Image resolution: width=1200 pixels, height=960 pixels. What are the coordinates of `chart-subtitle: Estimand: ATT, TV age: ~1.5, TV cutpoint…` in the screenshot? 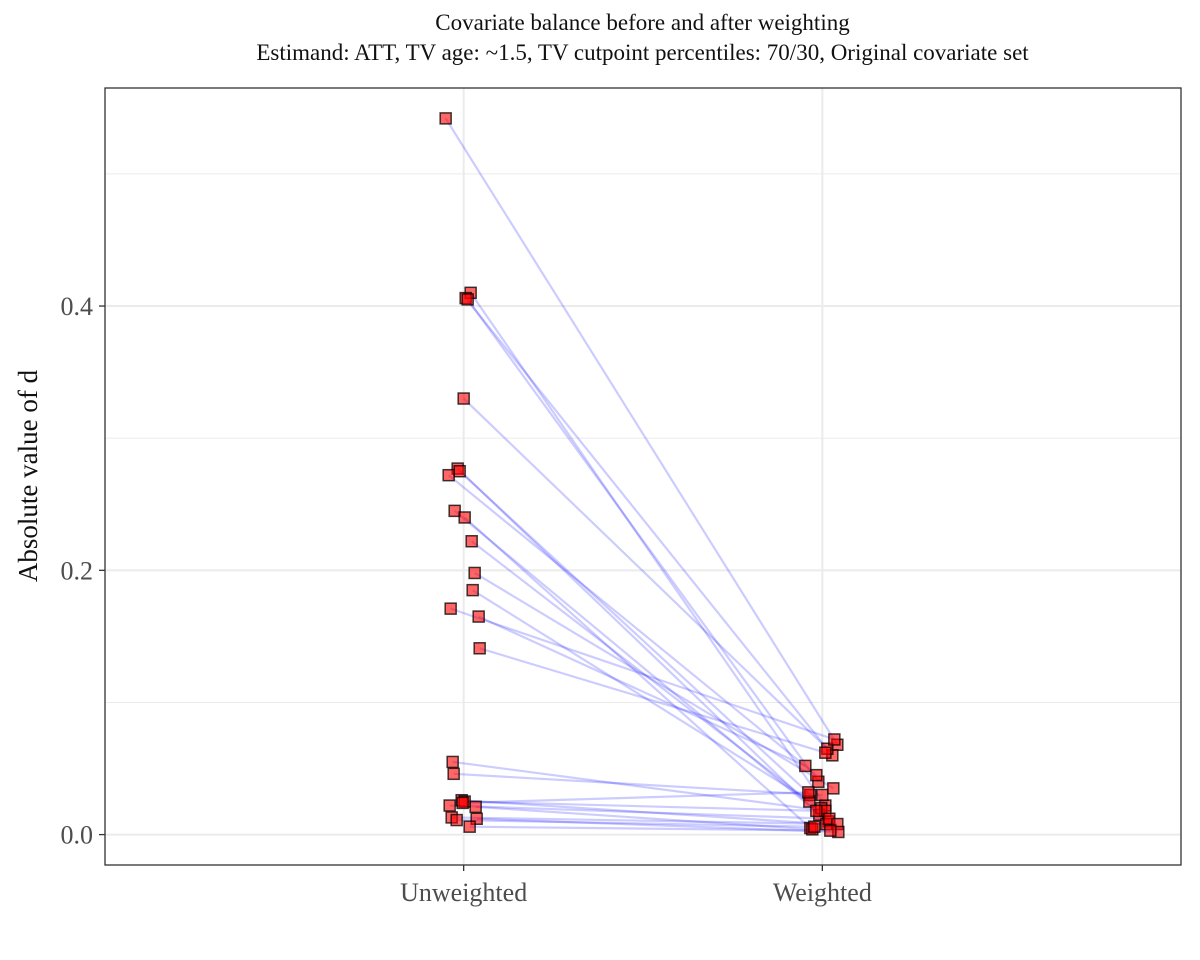 It's located at (642, 52).